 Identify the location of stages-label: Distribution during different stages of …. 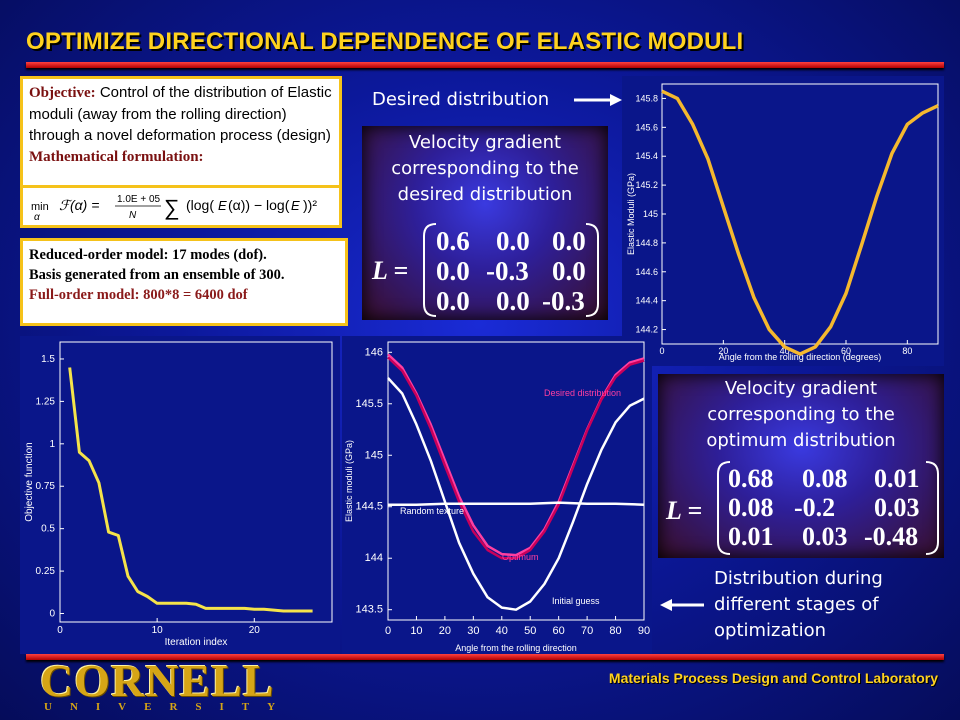
(798, 604).